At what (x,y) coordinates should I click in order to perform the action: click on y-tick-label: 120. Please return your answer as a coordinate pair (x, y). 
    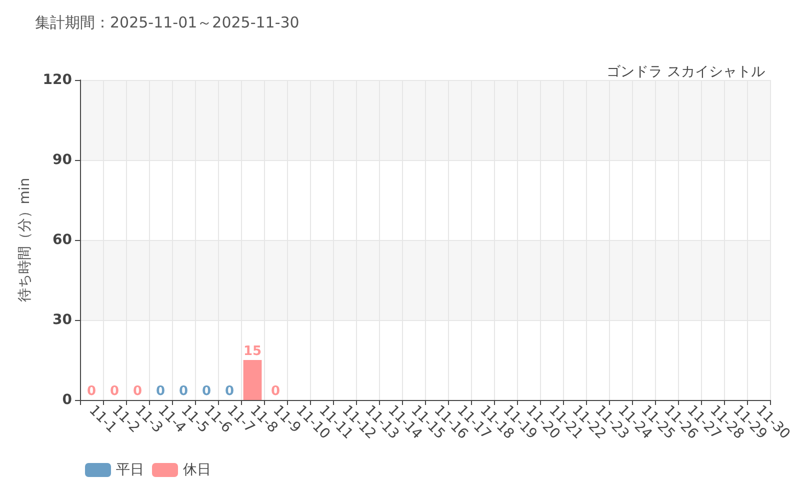
    Looking at the image, I should click on (57, 80).